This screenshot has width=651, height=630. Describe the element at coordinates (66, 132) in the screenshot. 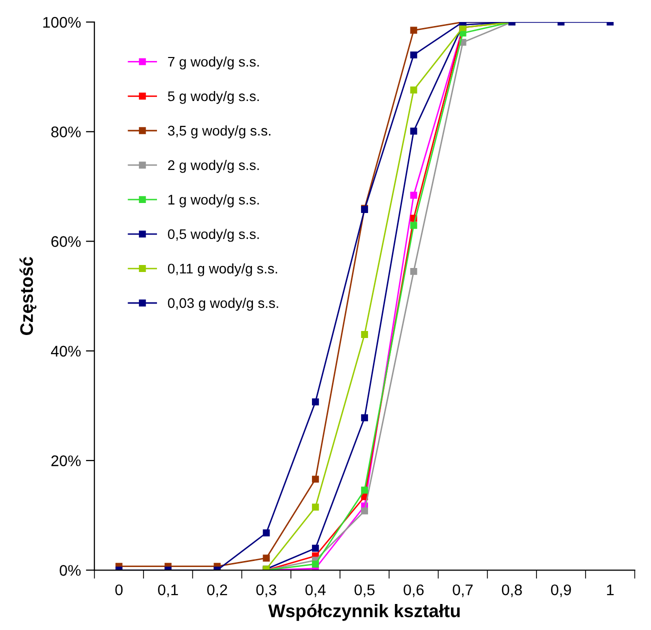

I see `y-tick-label: 80%` at that location.